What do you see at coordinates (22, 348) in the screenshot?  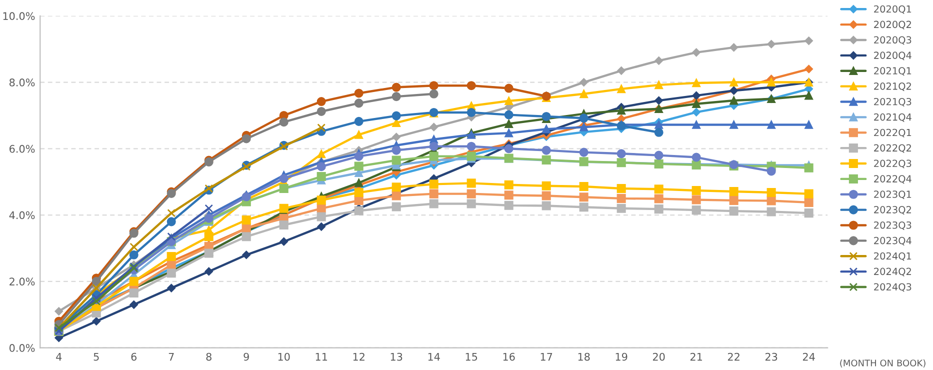 I see `y-tick-label: 0.0%` at bounding box center [22, 348].